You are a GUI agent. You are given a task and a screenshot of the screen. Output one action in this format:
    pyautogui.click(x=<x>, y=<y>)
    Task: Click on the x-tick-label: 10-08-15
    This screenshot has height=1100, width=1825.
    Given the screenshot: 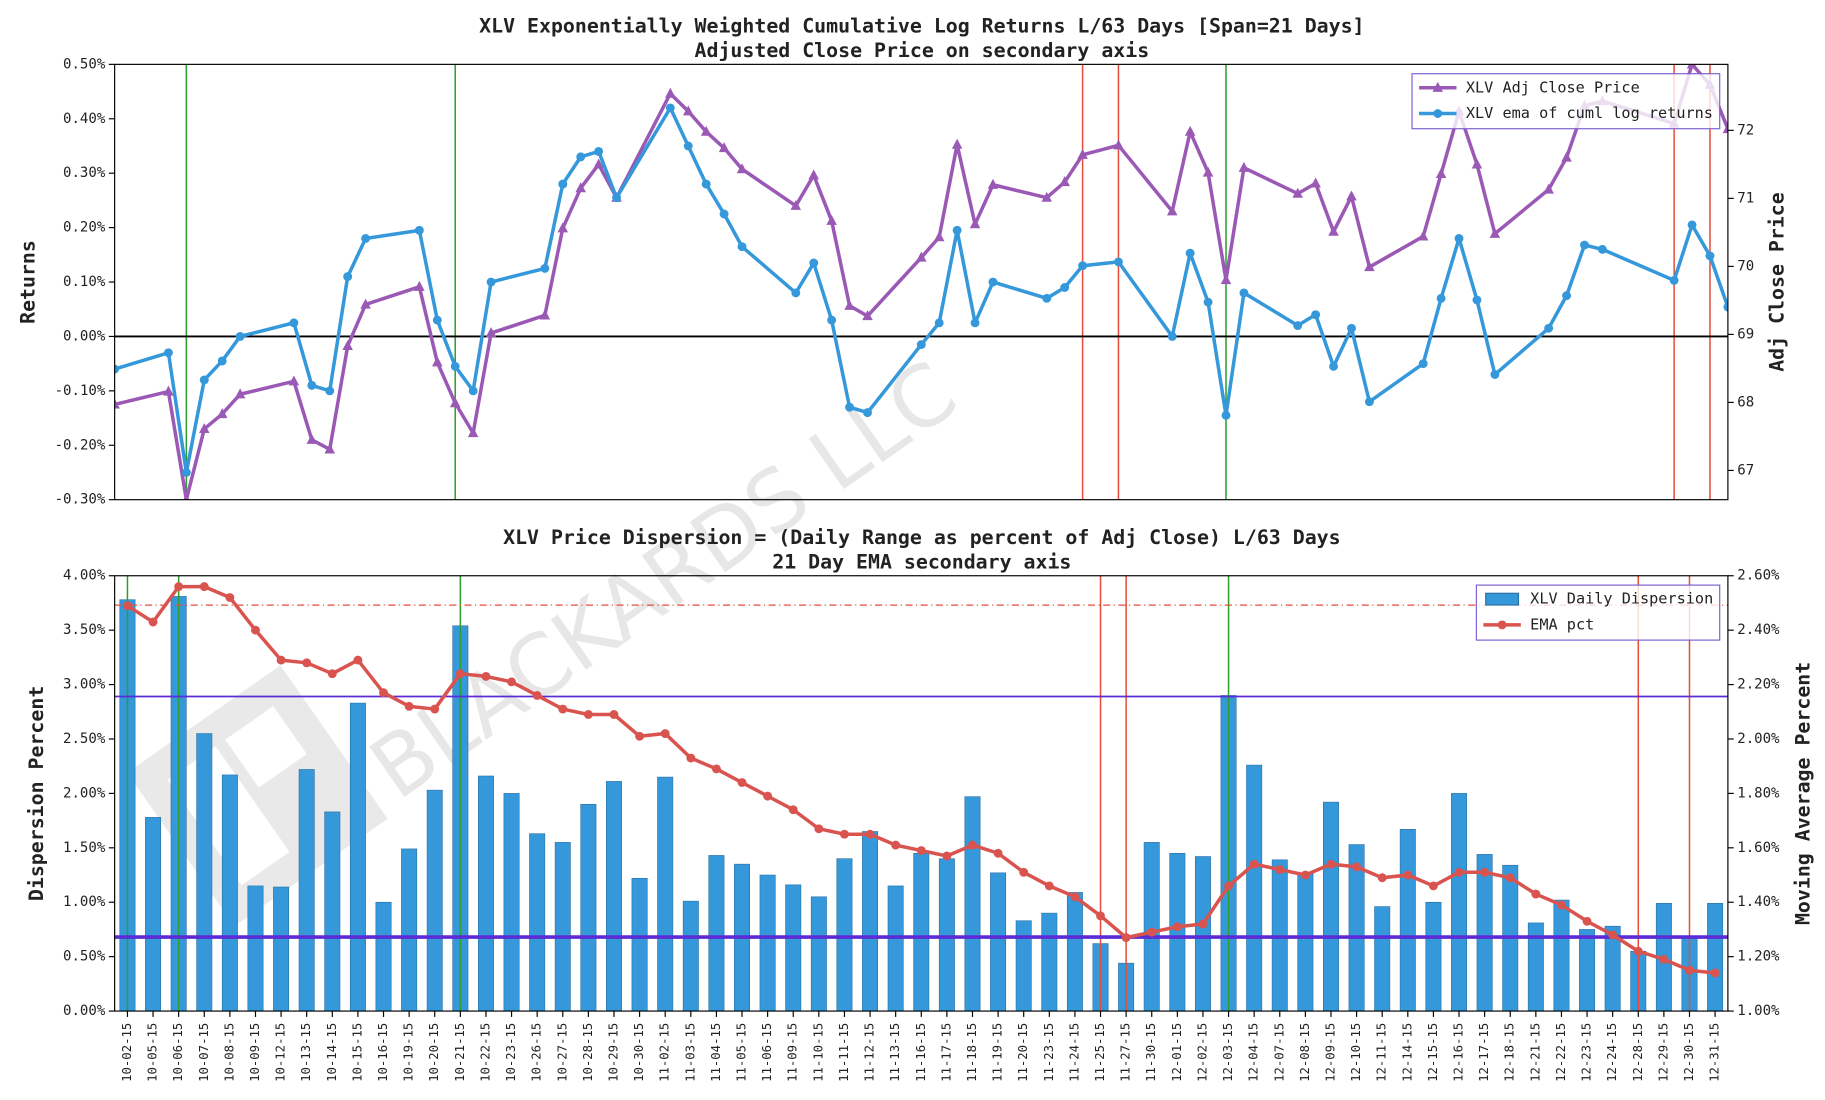 What is the action you would take?
    pyautogui.click(x=229, y=1052)
    